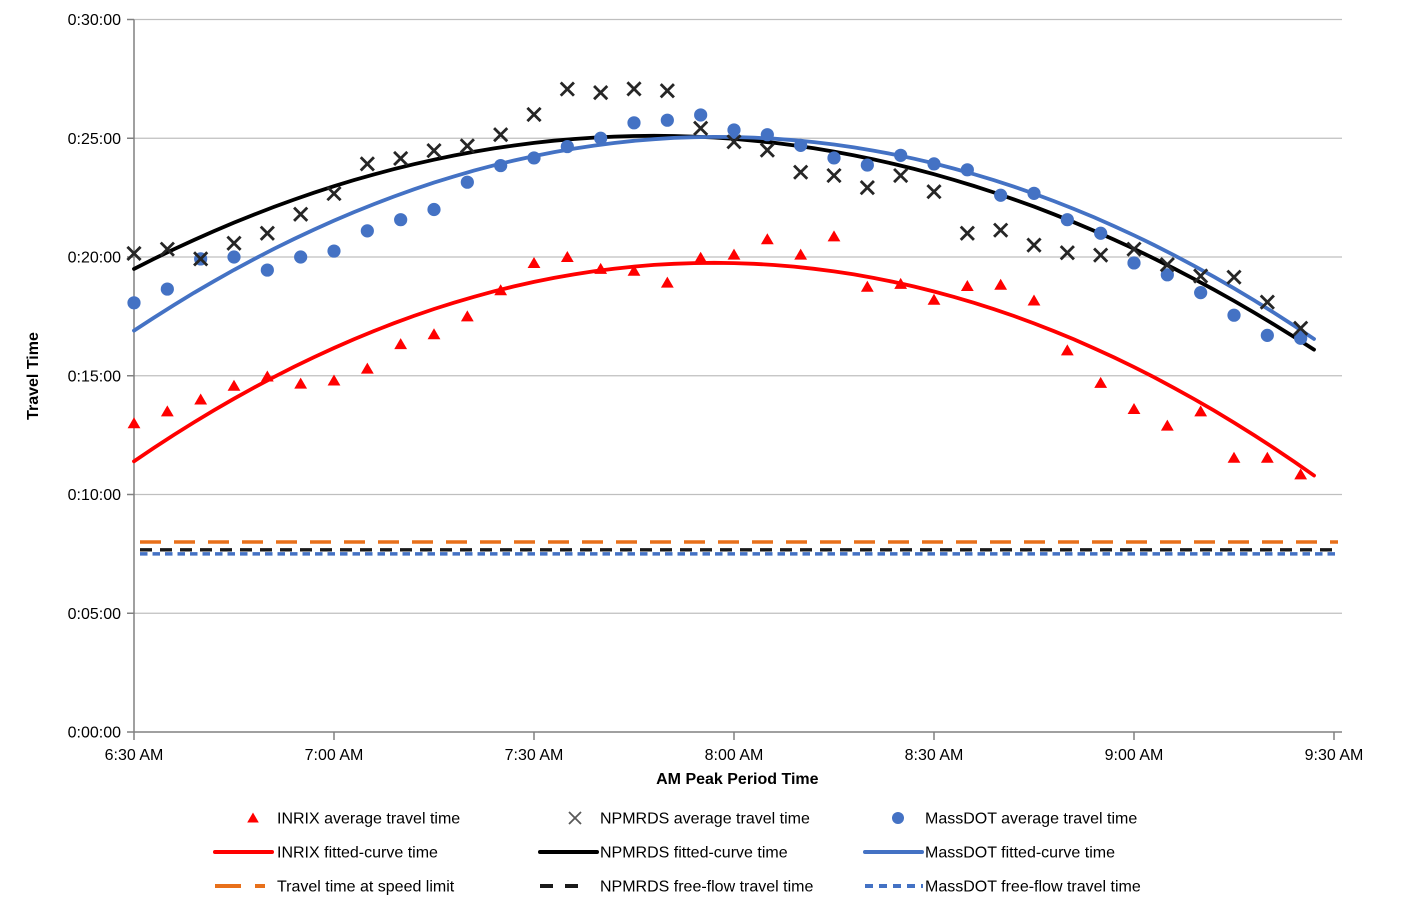  I want to click on legend-label: NPMRDS fitted-curve time, so click(694, 853).